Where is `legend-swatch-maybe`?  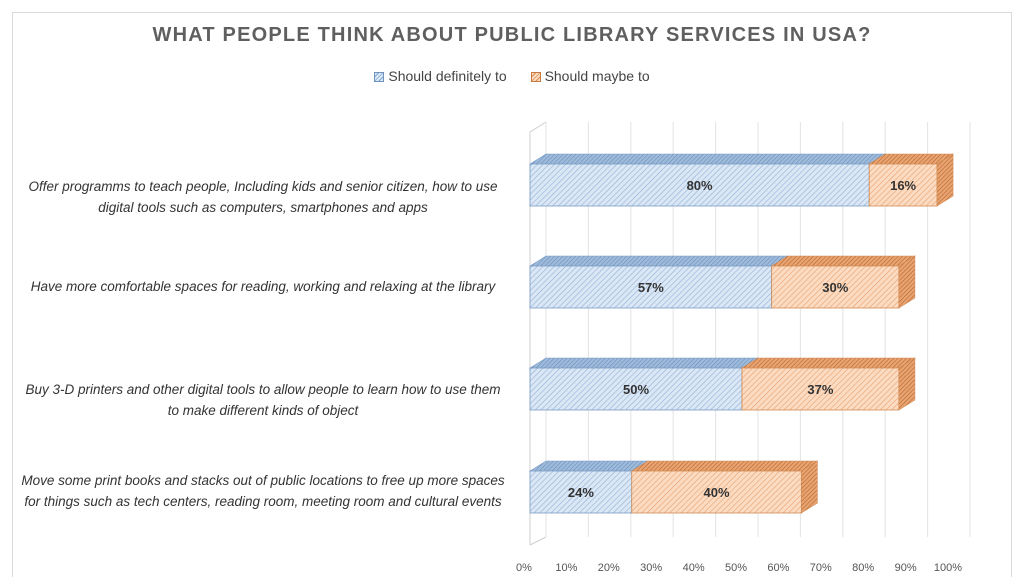
legend-swatch-maybe is located at coordinates (535, 77).